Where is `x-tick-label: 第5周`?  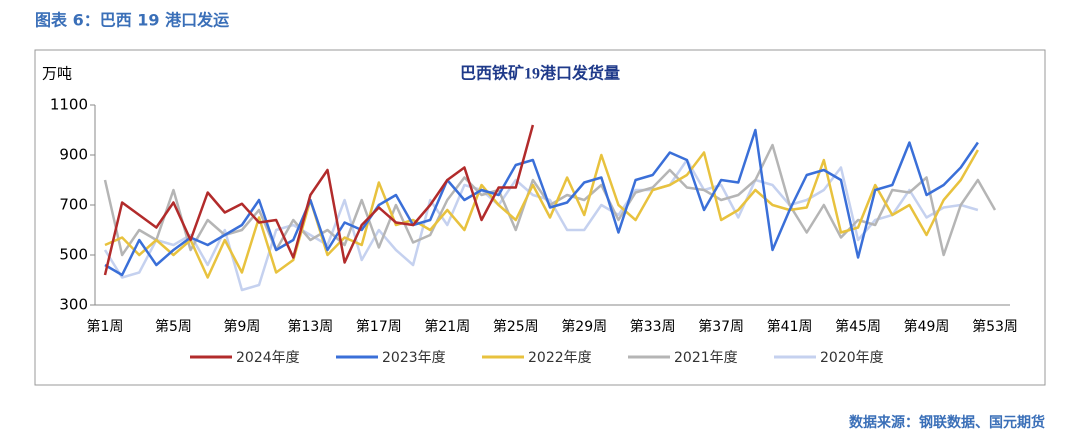
x-tick-label: 第5周 is located at coordinates (173, 326).